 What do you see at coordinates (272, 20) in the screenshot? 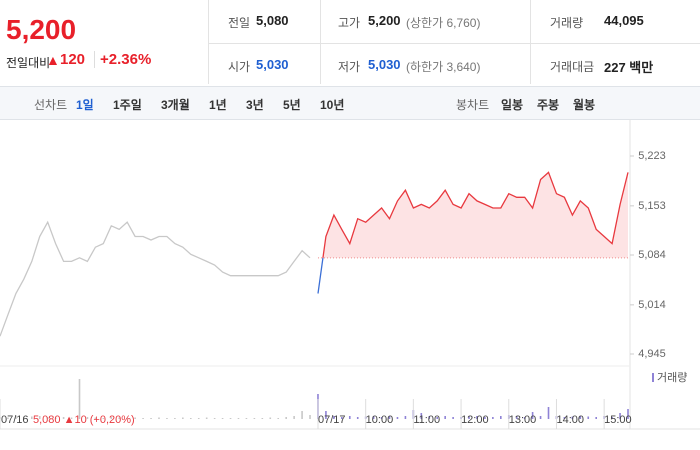
I see `stat-value: 5,080` at bounding box center [272, 20].